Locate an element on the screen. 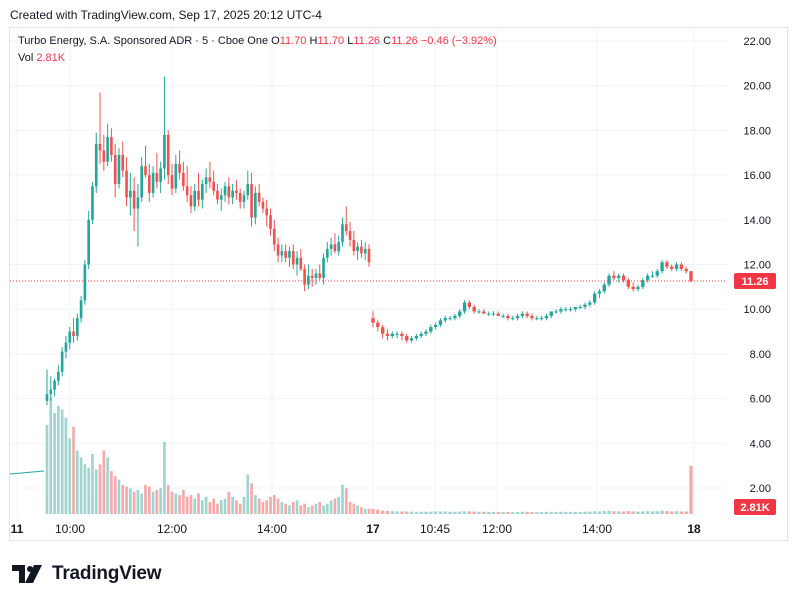  low-value: 11.26 is located at coordinates (367, 41).